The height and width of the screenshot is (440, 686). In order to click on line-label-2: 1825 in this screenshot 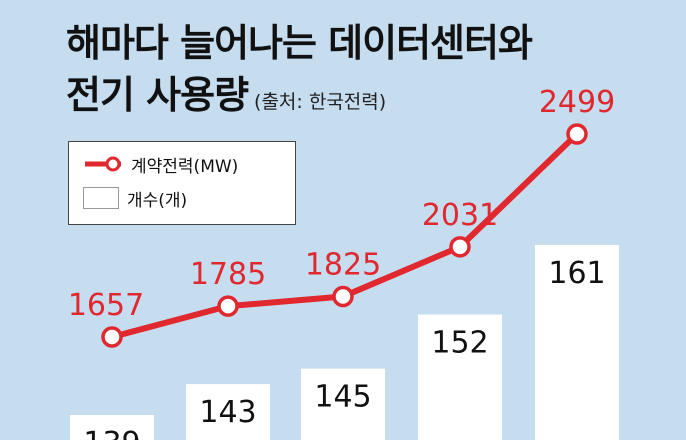, I will do `click(343, 264)`.